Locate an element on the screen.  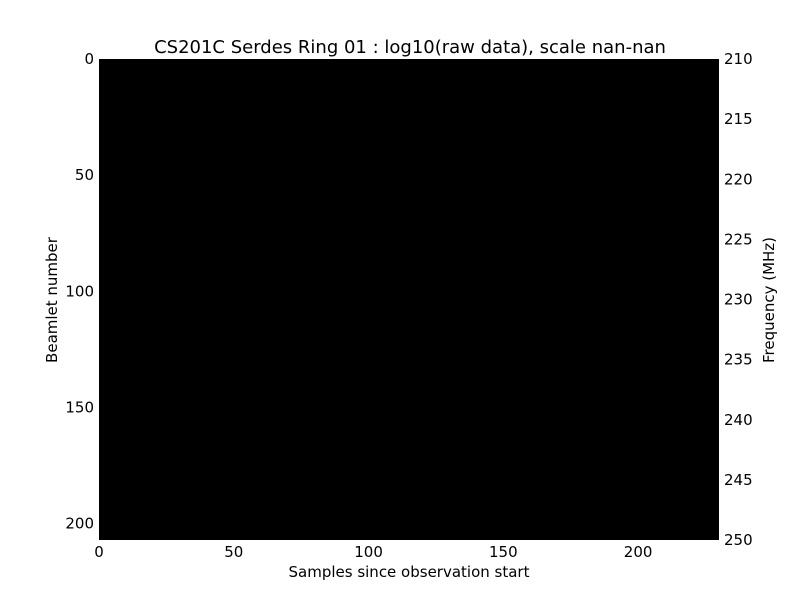
x-tick-label: 0 is located at coordinates (99, 552).